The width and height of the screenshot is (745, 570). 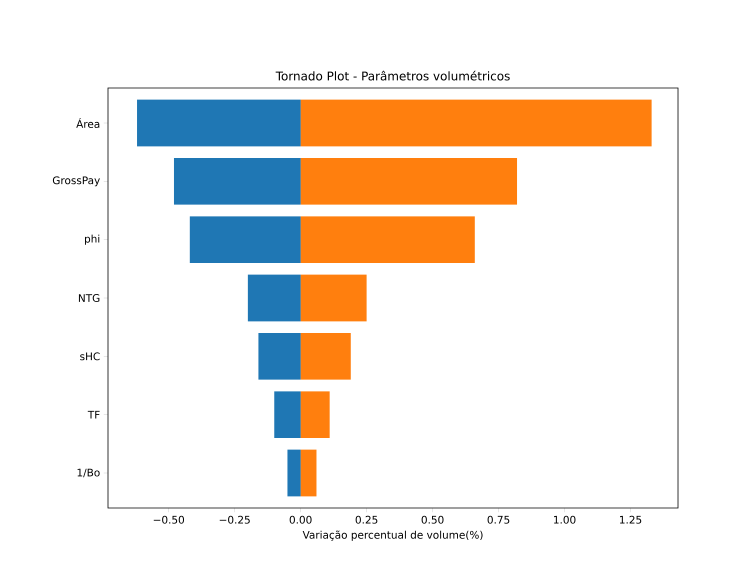 What do you see at coordinates (169, 520) in the screenshot?
I see `x-tick-label: −0.50` at bounding box center [169, 520].